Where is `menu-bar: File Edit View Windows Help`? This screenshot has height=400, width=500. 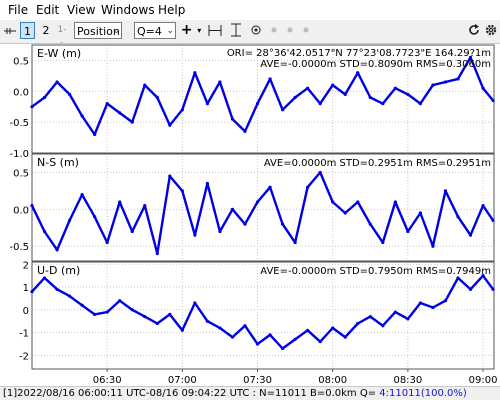
menu-bar: File Edit View Windows Help is located at coordinates (250, 10).